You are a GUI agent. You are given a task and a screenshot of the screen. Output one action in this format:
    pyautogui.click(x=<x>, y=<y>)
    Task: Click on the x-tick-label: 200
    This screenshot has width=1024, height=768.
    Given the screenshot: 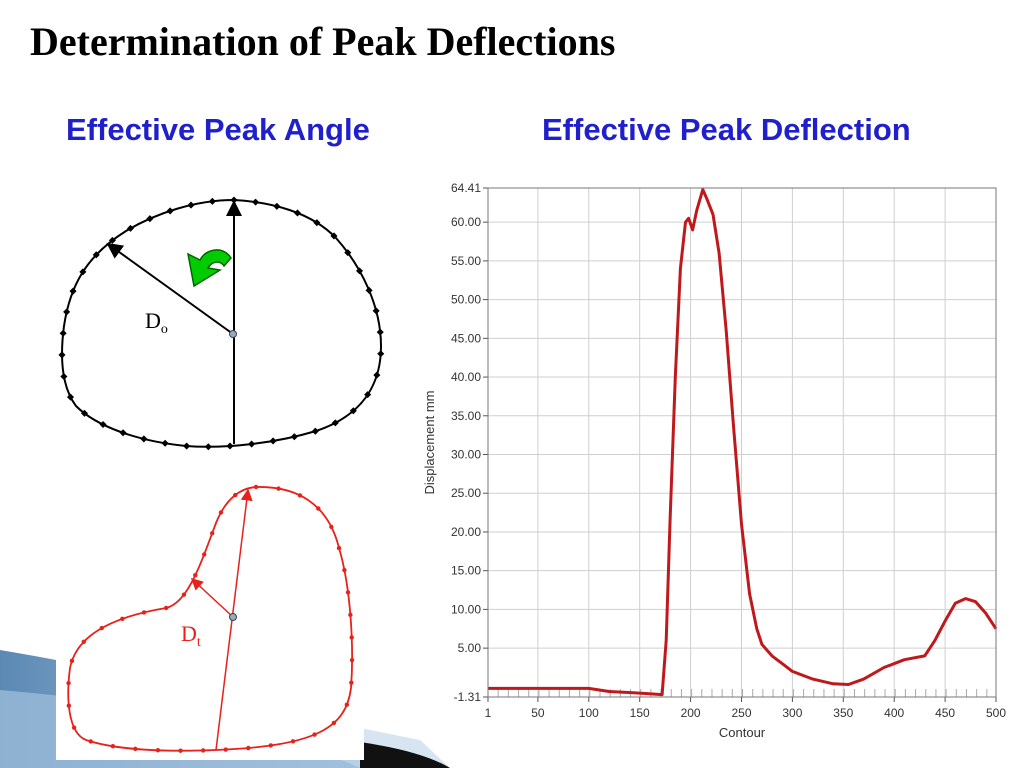 What is the action you would take?
    pyautogui.click(x=691, y=713)
    